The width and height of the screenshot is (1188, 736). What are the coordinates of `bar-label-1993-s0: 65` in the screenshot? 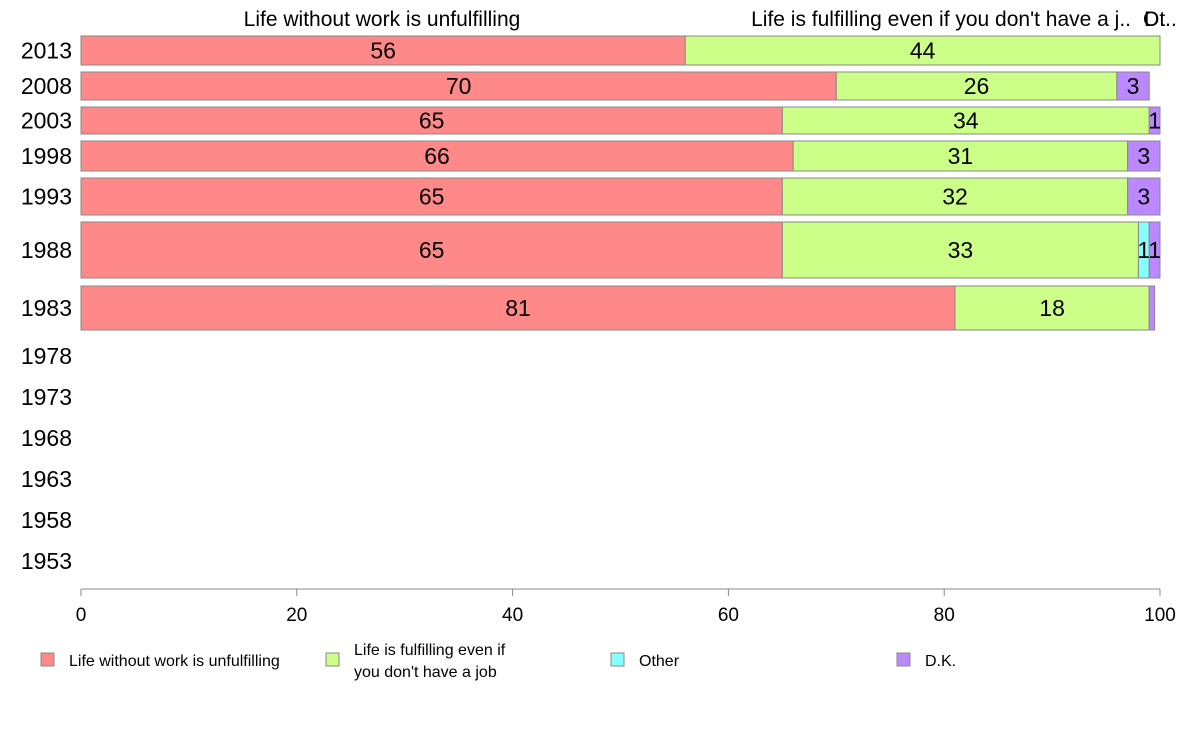 It's located at (432, 197).